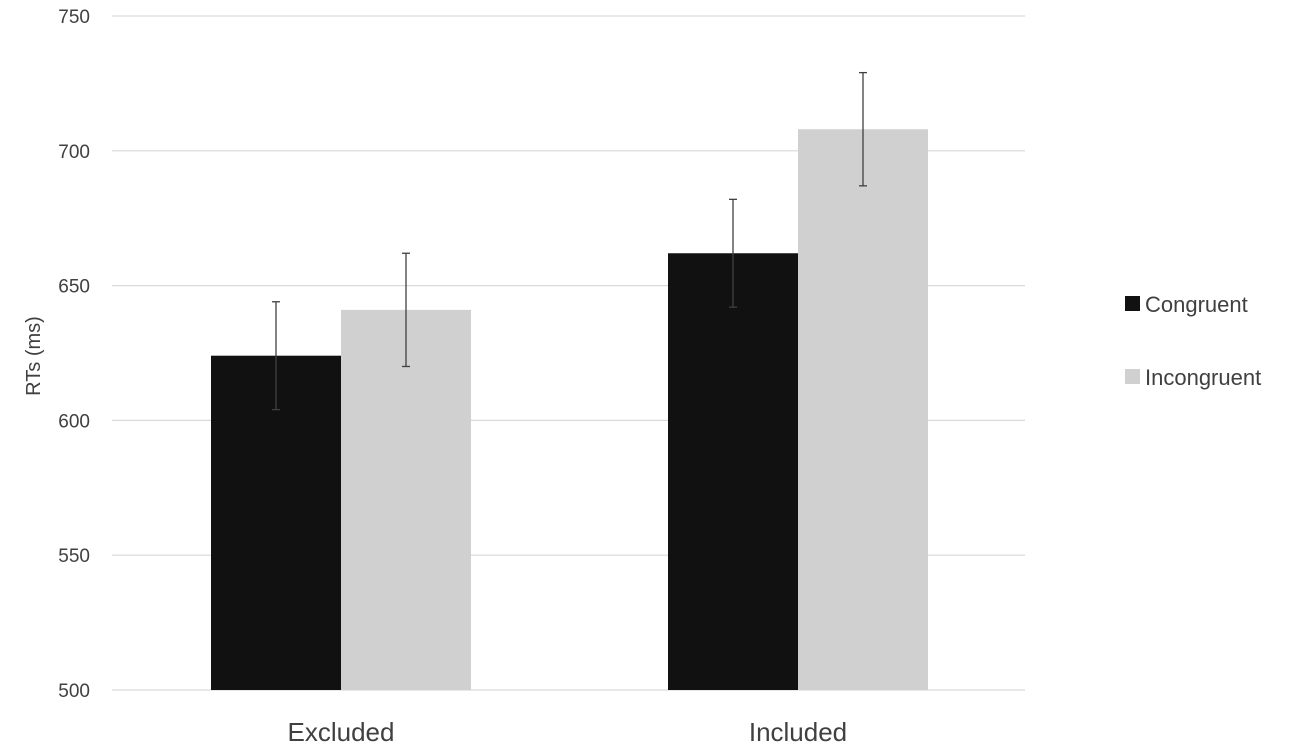 Image resolution: width=1299 pixels, height=752 pixels. I want to click on y-tick-label: 600, so click(74, 421).